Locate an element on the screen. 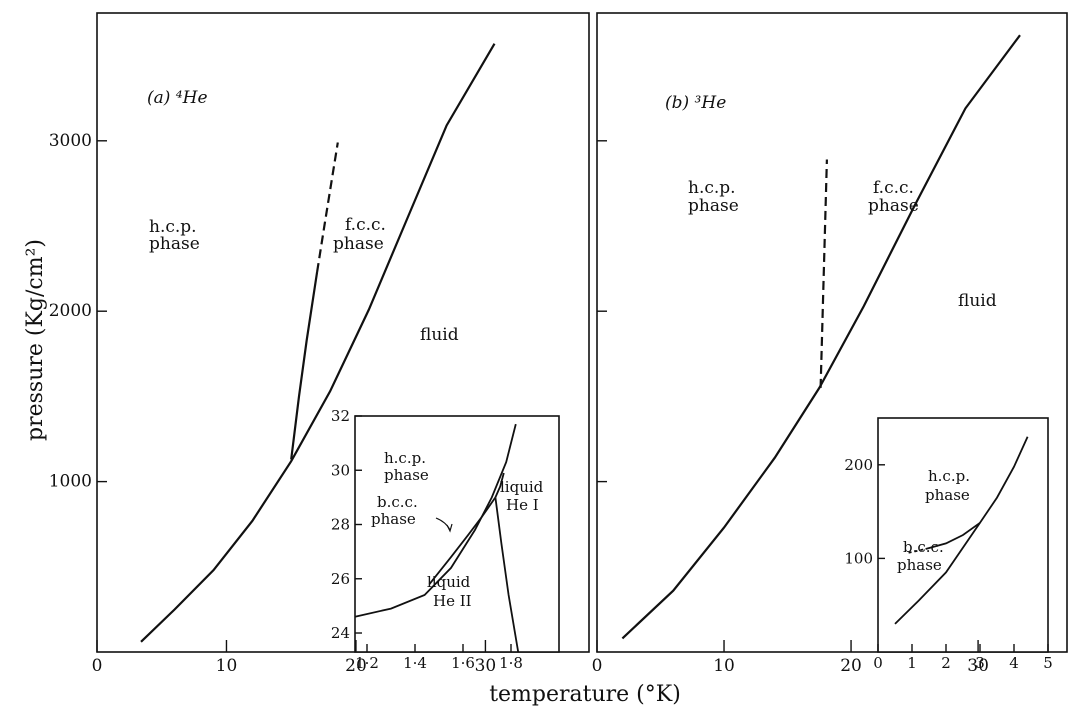  x-axis-label: temperature (°K) is located at coordinates (585, 694).